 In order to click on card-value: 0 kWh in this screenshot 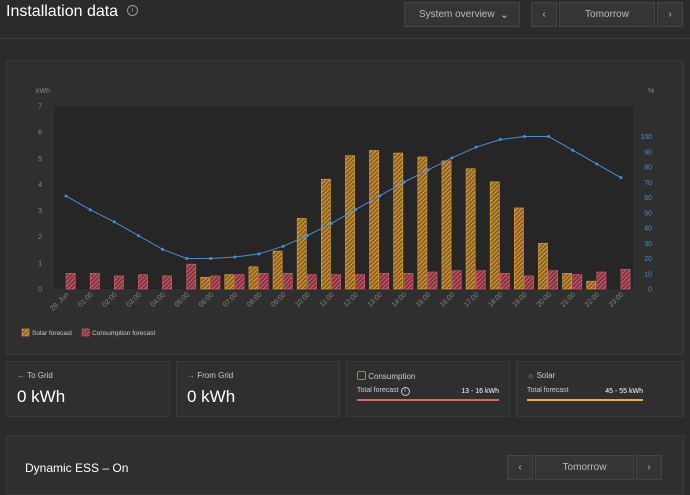, I will do `click(211, 396)`.